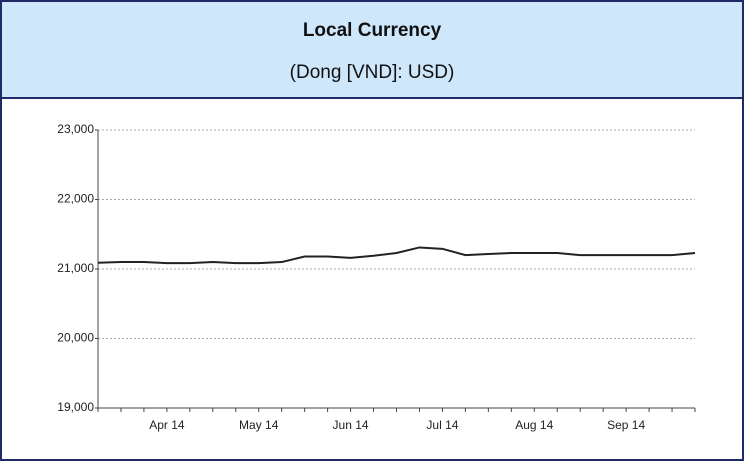 Image resolution: width=744 pixels, height=461 pixels. What do you see at coordinates (372, 72) in the screenshot?
I see `chart-subtitle: (Dong [VND]: USD)` at bounding box center [372, 72].